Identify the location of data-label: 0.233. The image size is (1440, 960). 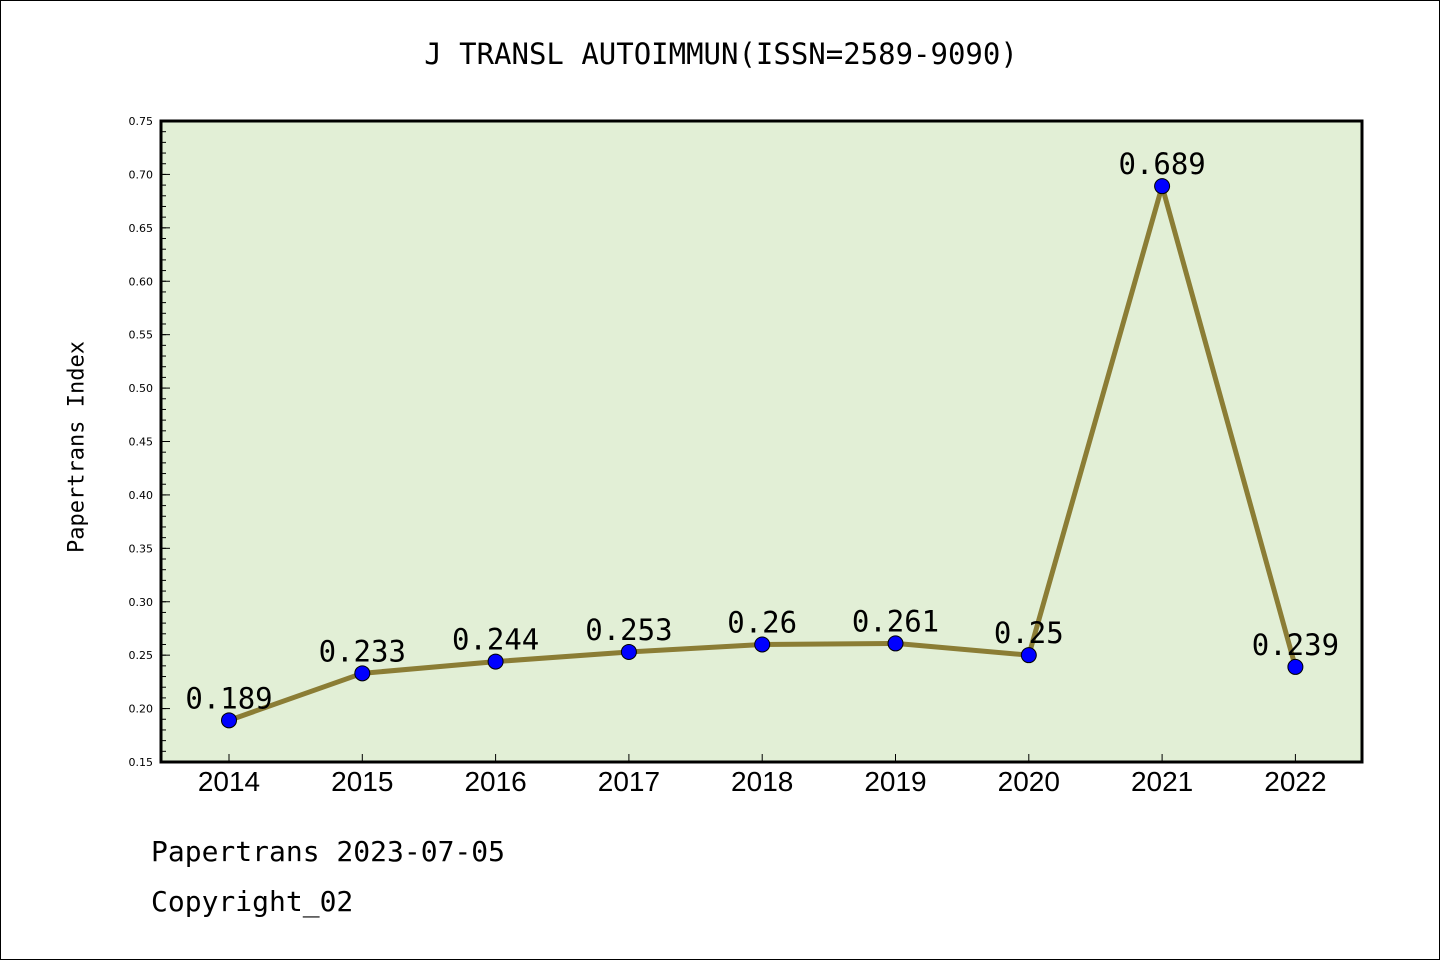
(362, 651).